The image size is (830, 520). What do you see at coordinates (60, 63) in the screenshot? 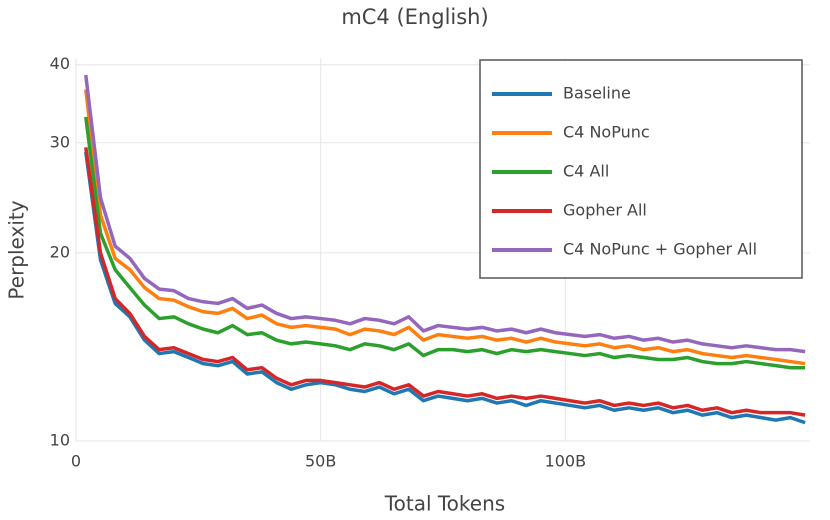
I see `y-tick-label: 40` at bounding box center [60, 63].